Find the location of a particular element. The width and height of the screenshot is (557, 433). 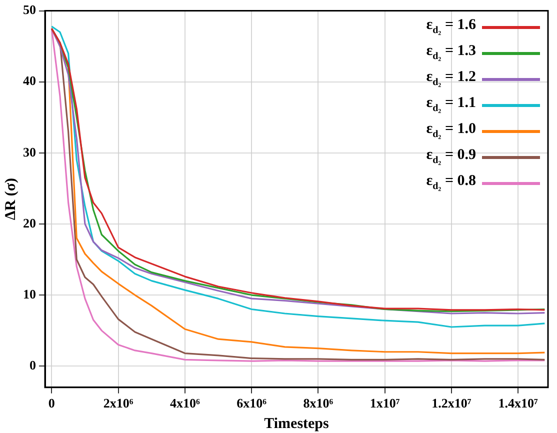

x-tick-label: 0 is located at coordinates (51, 403).